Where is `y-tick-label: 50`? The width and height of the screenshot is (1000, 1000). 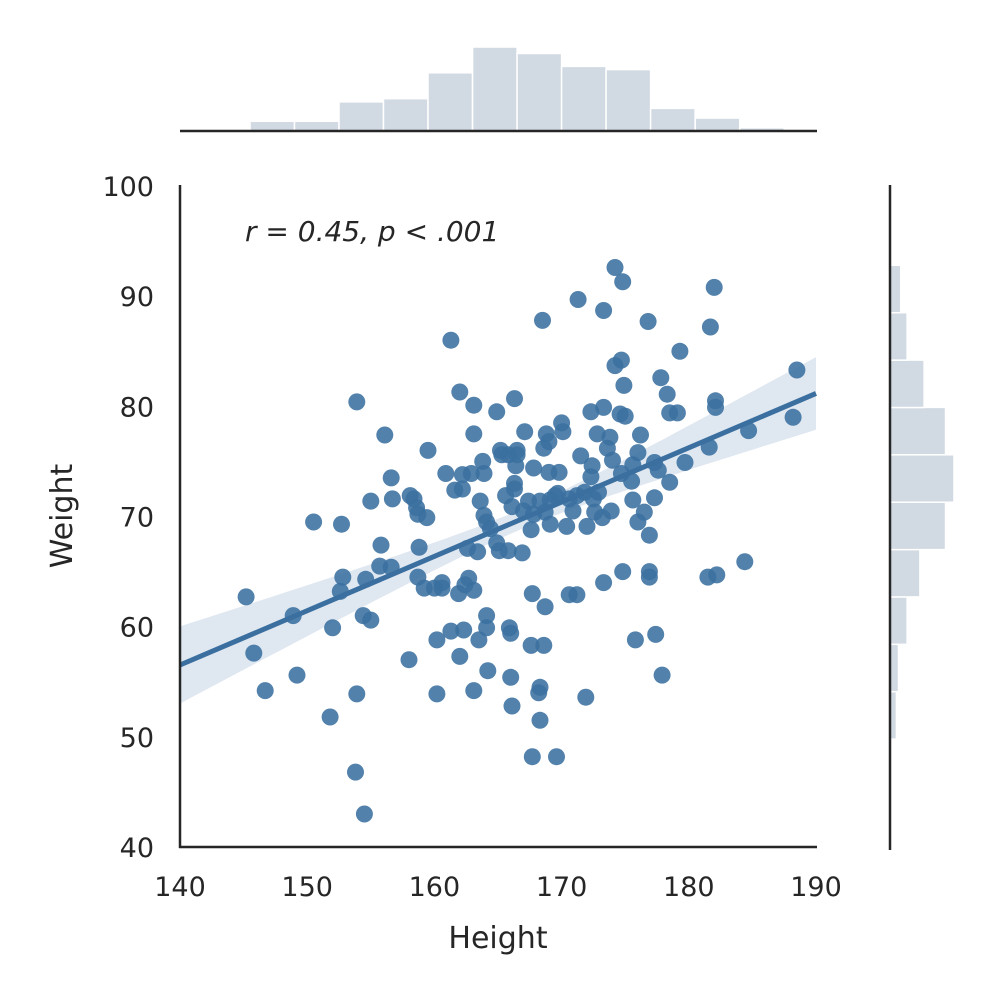 y-tick-label: 50 is located at coordinates (137, 738).